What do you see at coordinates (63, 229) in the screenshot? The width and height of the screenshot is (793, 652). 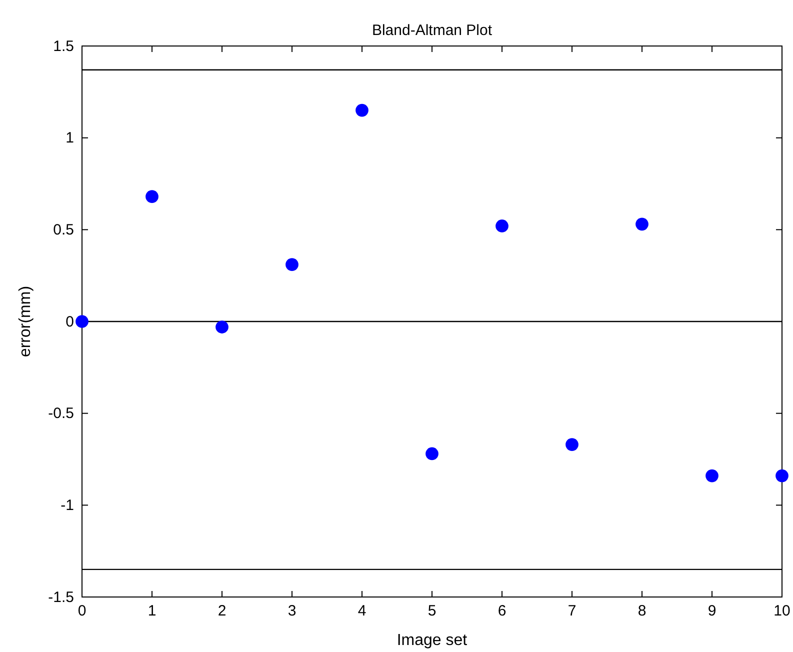 I see `y-tick-label: 0.5` at bounding box center [63, 229].